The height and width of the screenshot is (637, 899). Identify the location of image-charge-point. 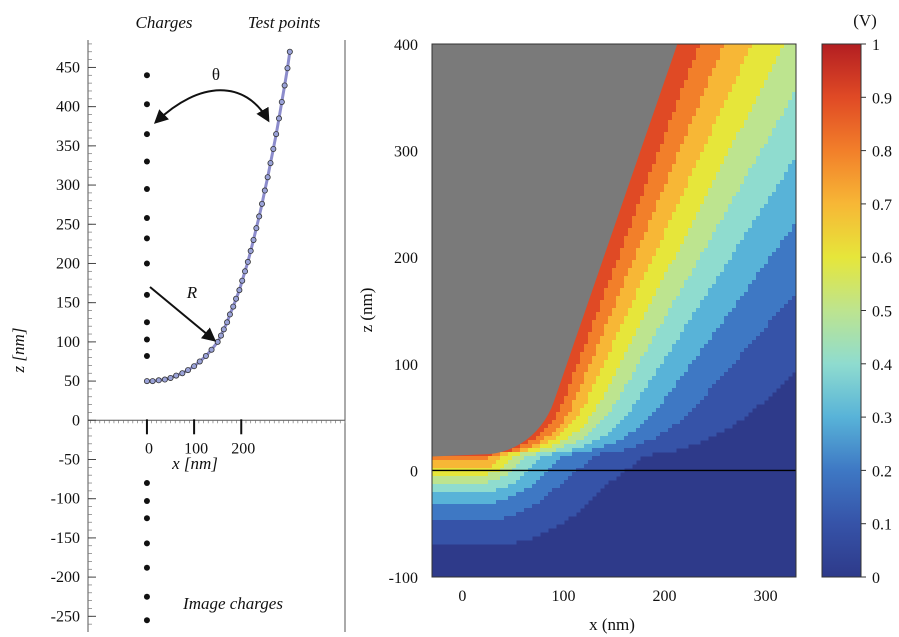
(146, 483).